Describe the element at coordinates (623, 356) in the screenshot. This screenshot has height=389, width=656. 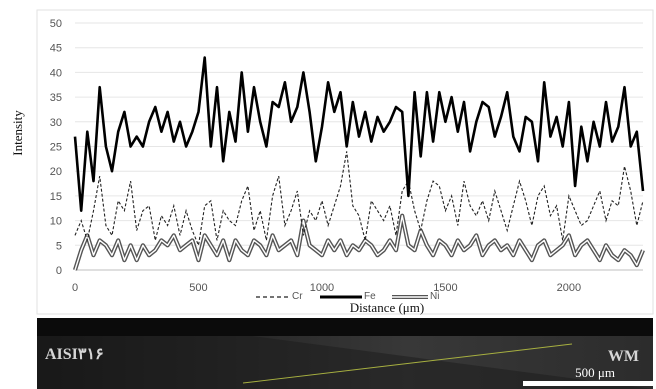
I see `weld-metal-label: WM` at that location.